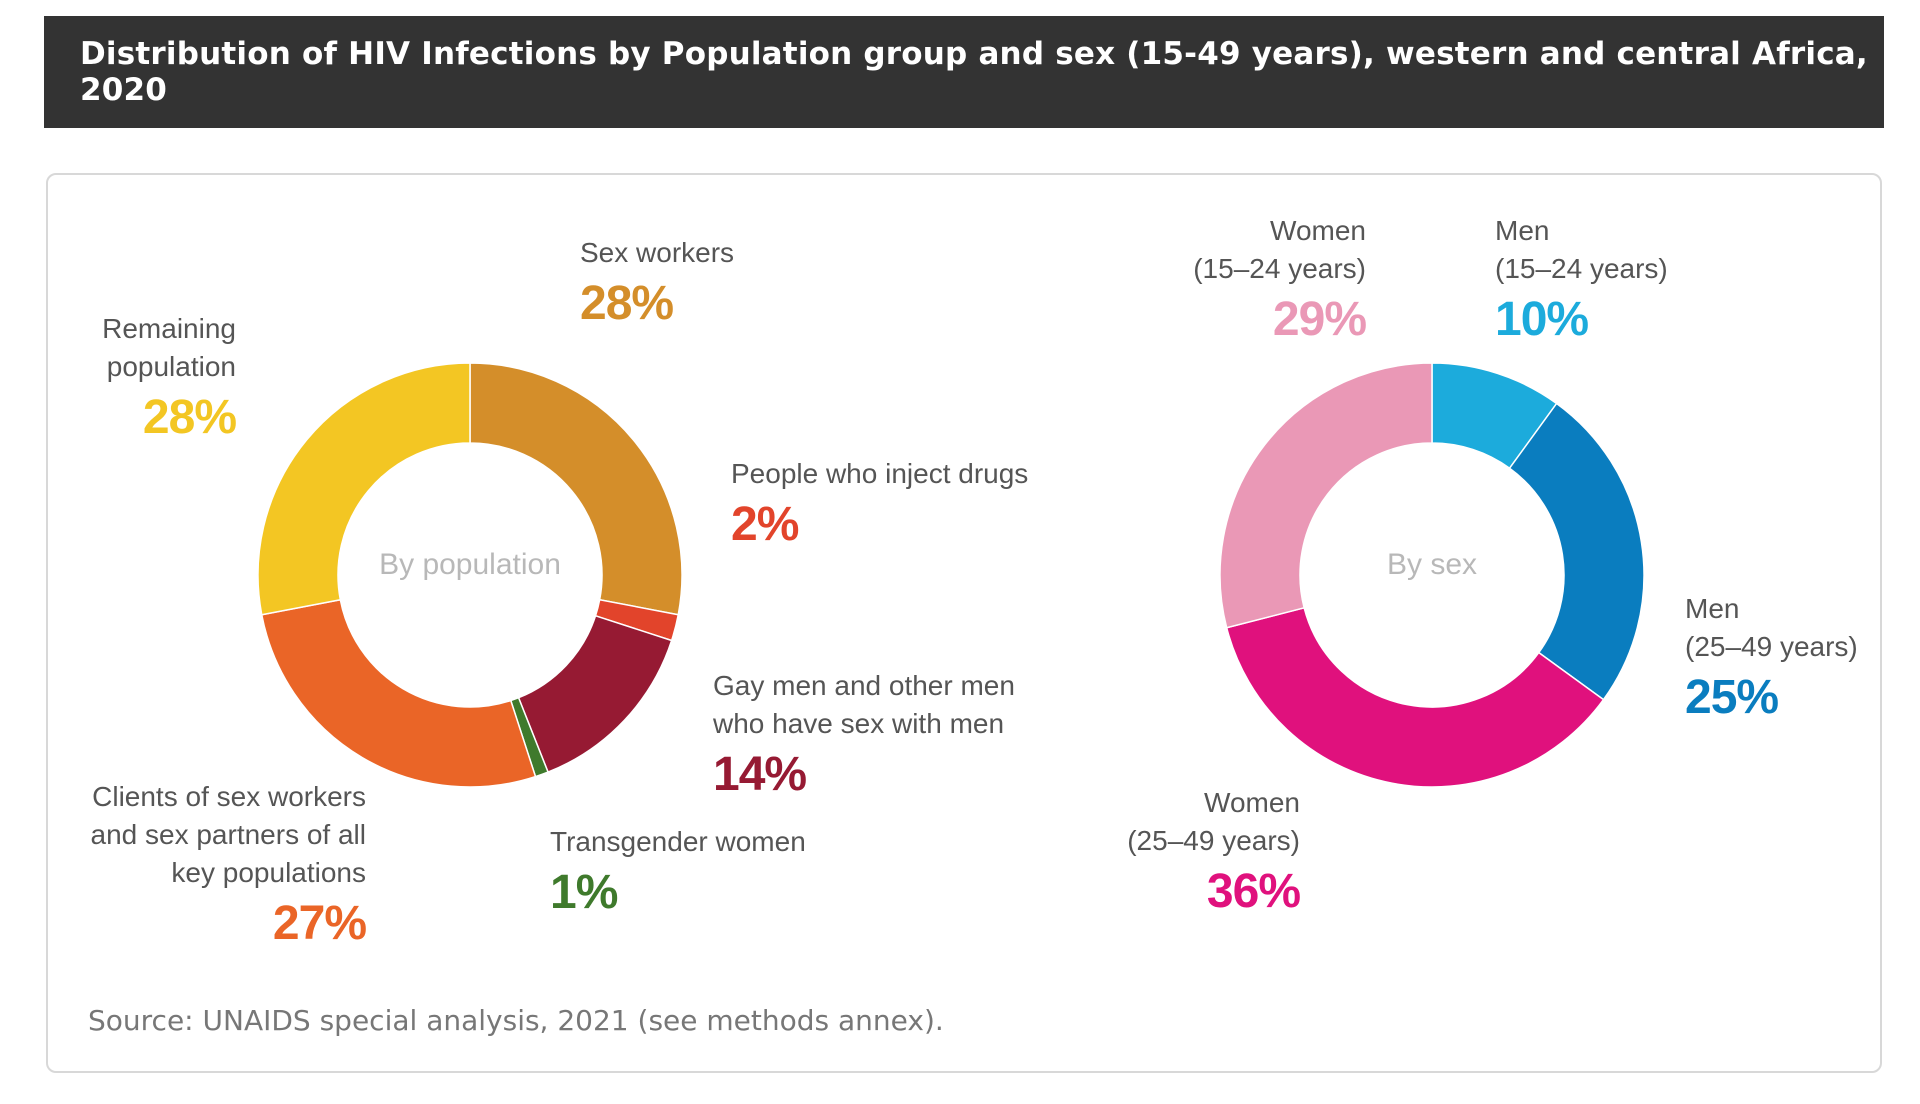 This screenshot has width=1920, height=1104. What do you see at coordinates (364, 489) in the screenshot?
I see `donut-slice-remaining-population` at bounding box center [364, 489].